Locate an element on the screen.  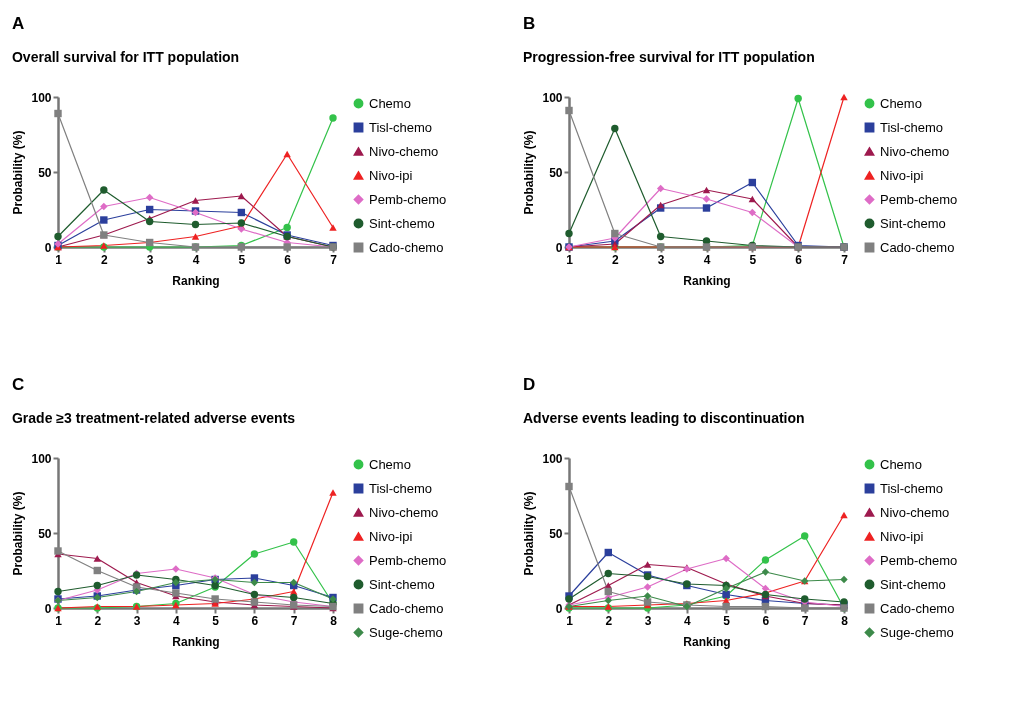
chart-title: Adverse events leading to discontinuation is located at coordinates (663, 418).